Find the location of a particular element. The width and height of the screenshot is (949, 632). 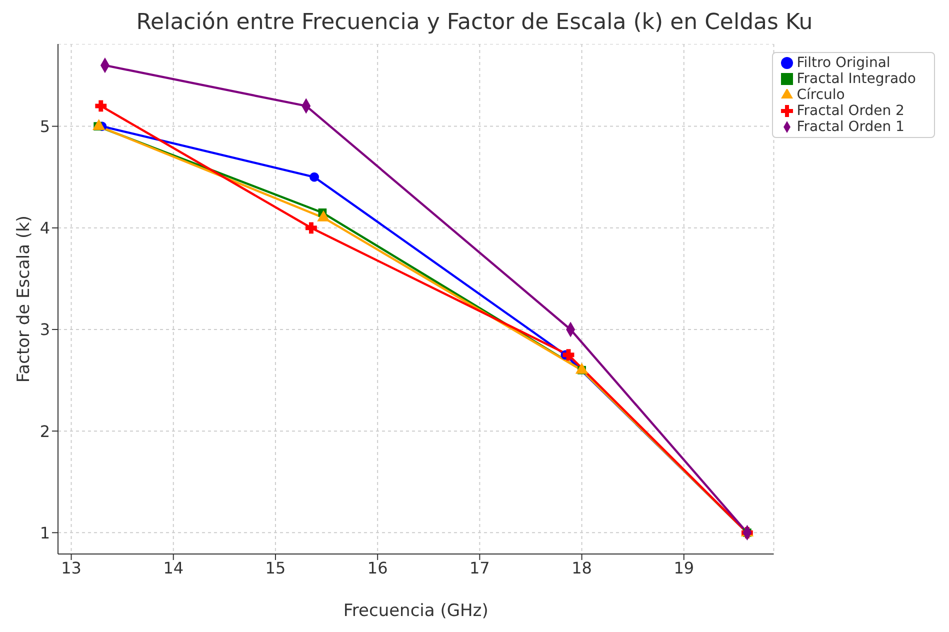

x-tick-label: 19 is located at coordinates (684, 568).